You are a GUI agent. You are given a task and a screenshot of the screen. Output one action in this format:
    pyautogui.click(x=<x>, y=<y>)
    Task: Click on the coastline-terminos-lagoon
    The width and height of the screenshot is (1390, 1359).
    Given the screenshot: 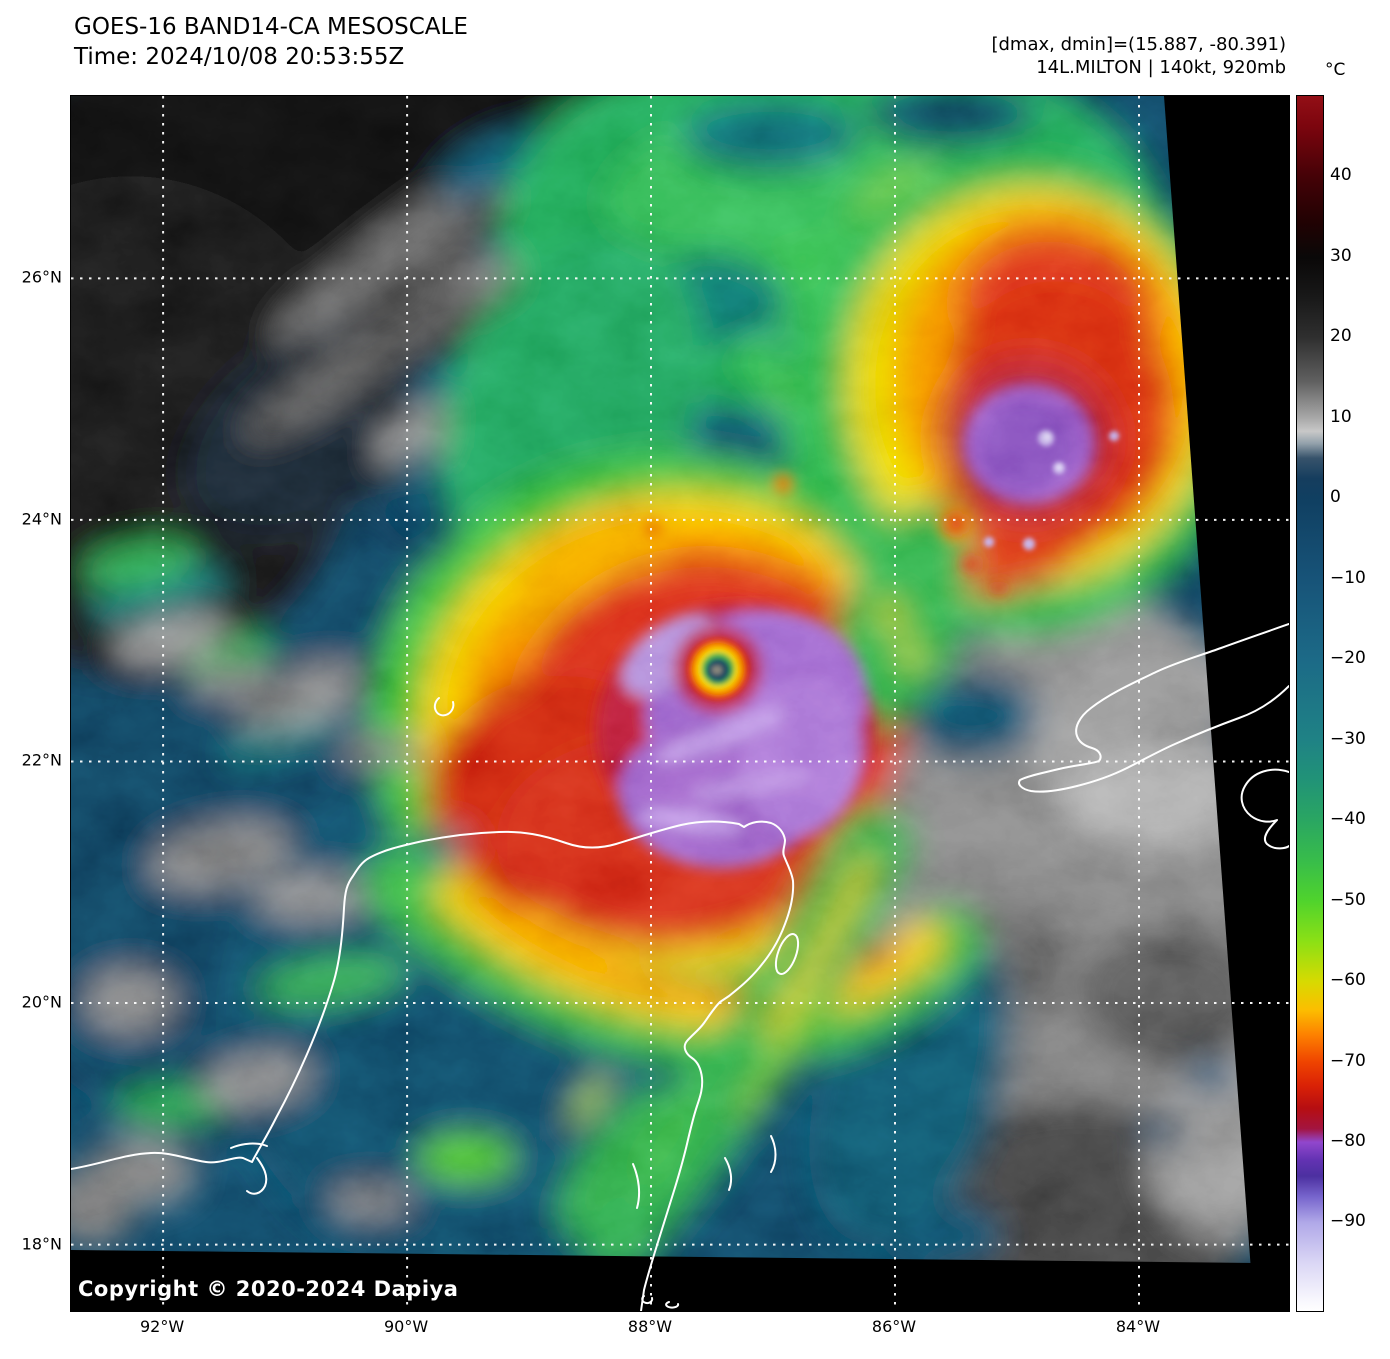 What is the action you would take?
    pyautogui.click(x=249, y=1168)
    